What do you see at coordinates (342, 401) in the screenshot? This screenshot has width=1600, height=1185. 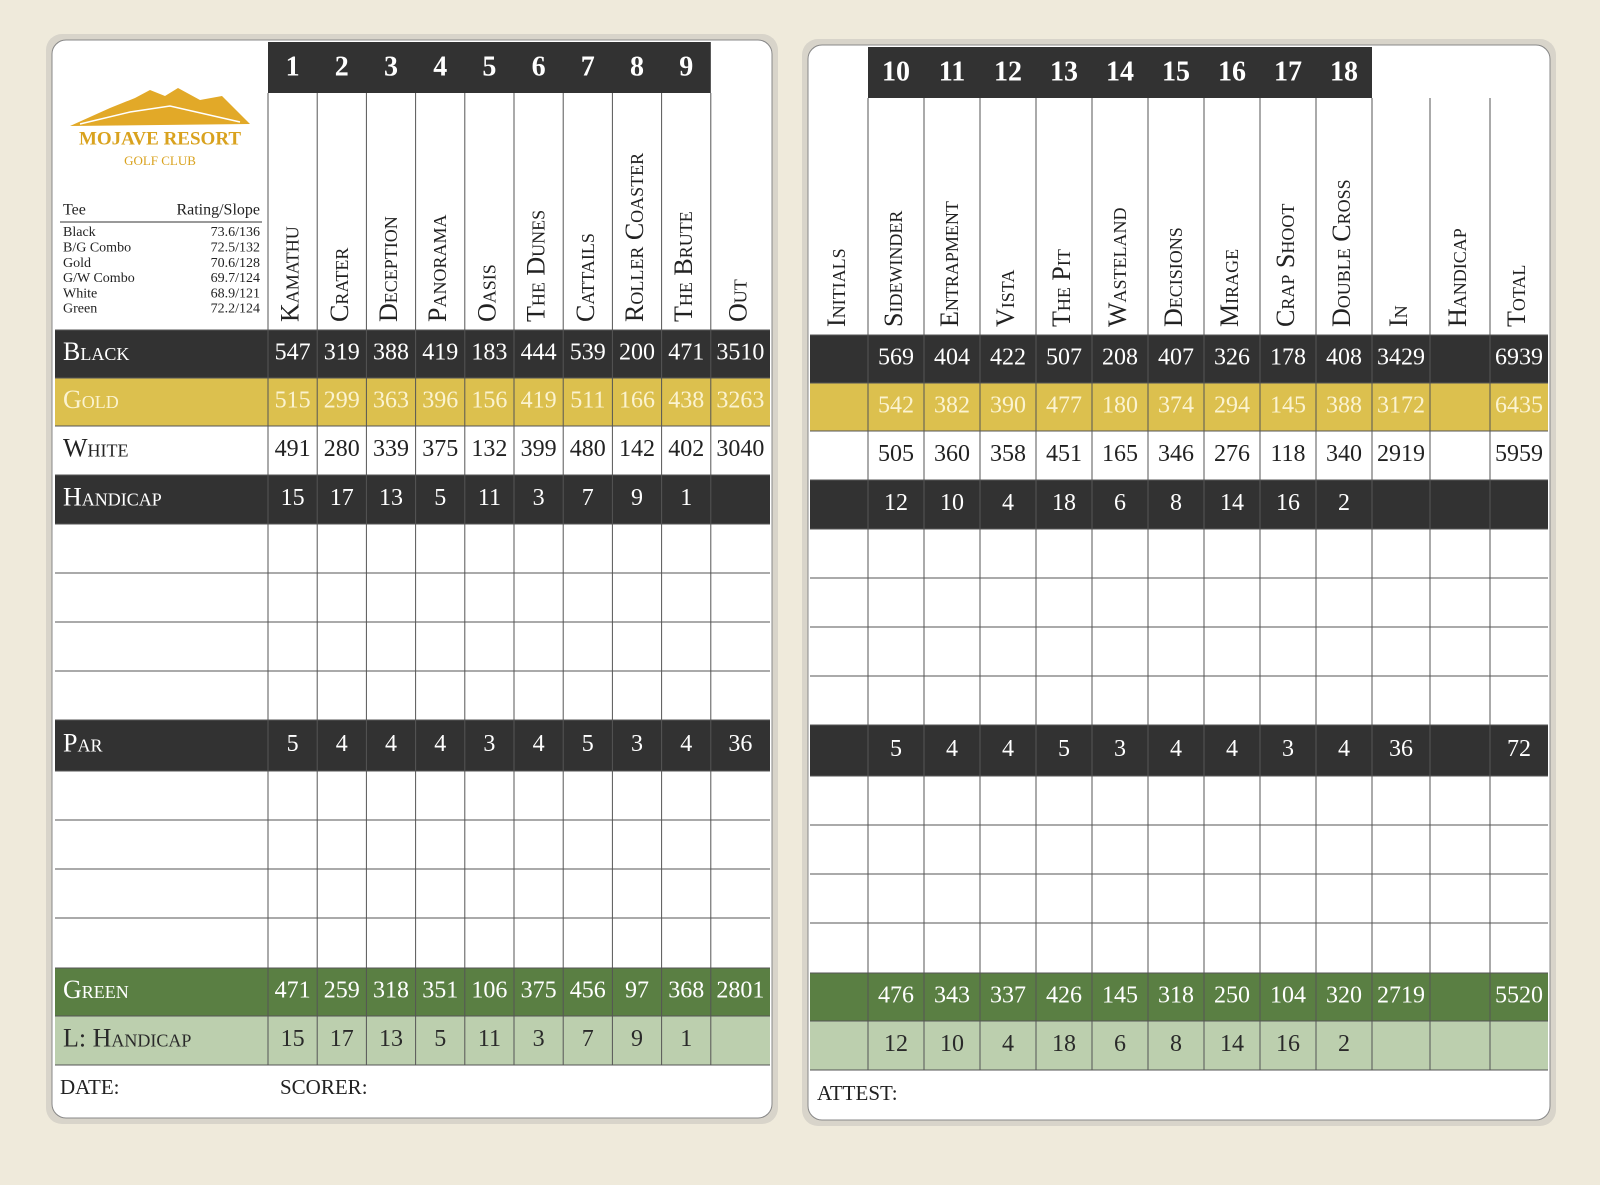 I see `cell-value: 299` at bounding box center [342, 401].